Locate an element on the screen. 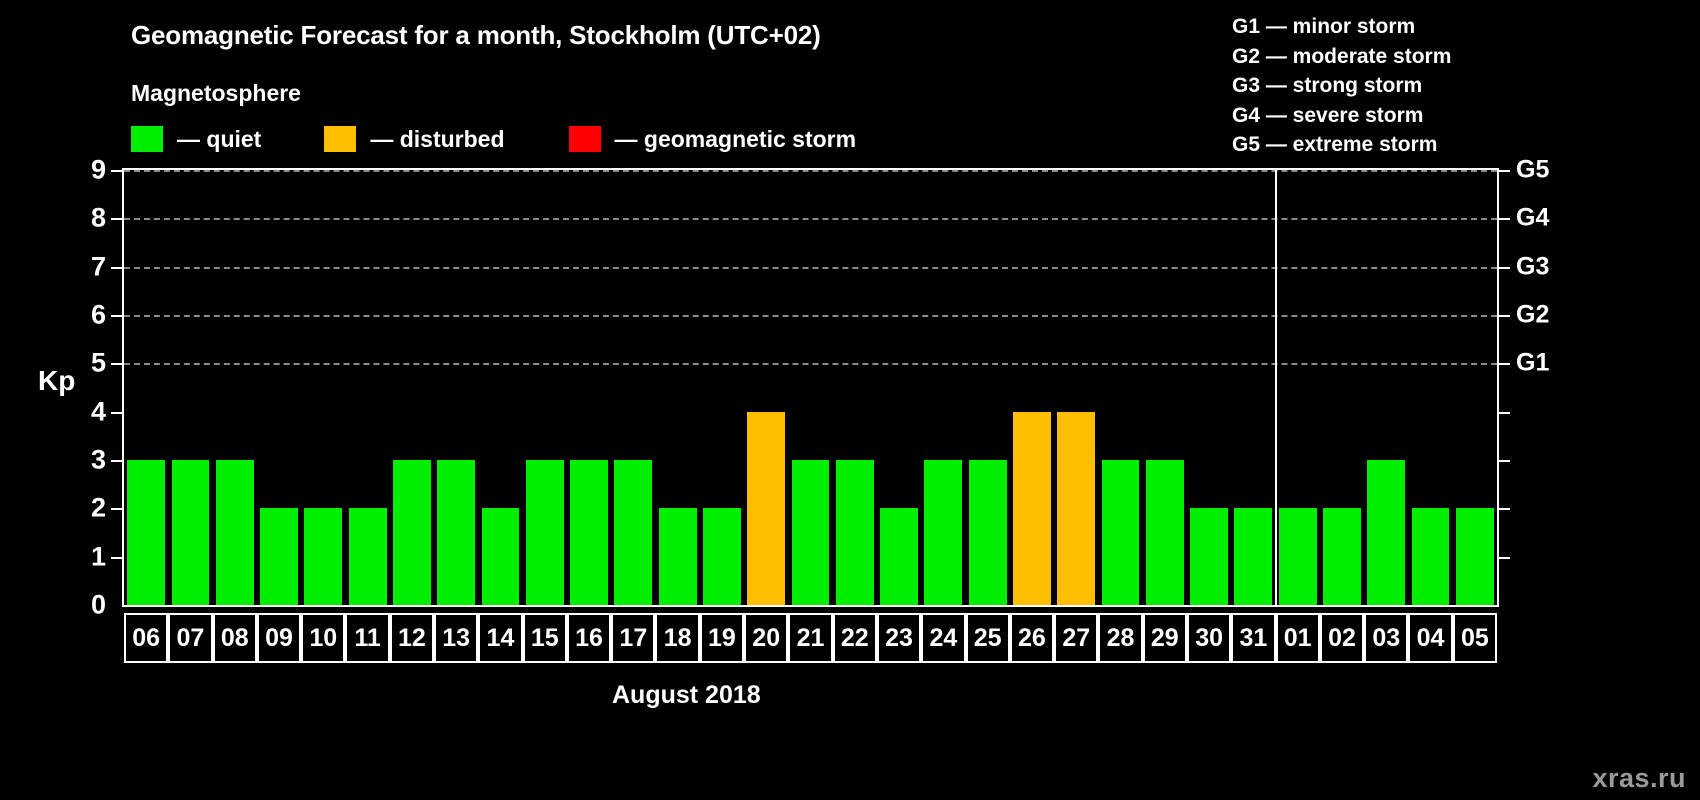 This screenshot has width=1700, height=800. legend-swatch-disturbed-icon is located at coordinates (340, 139).